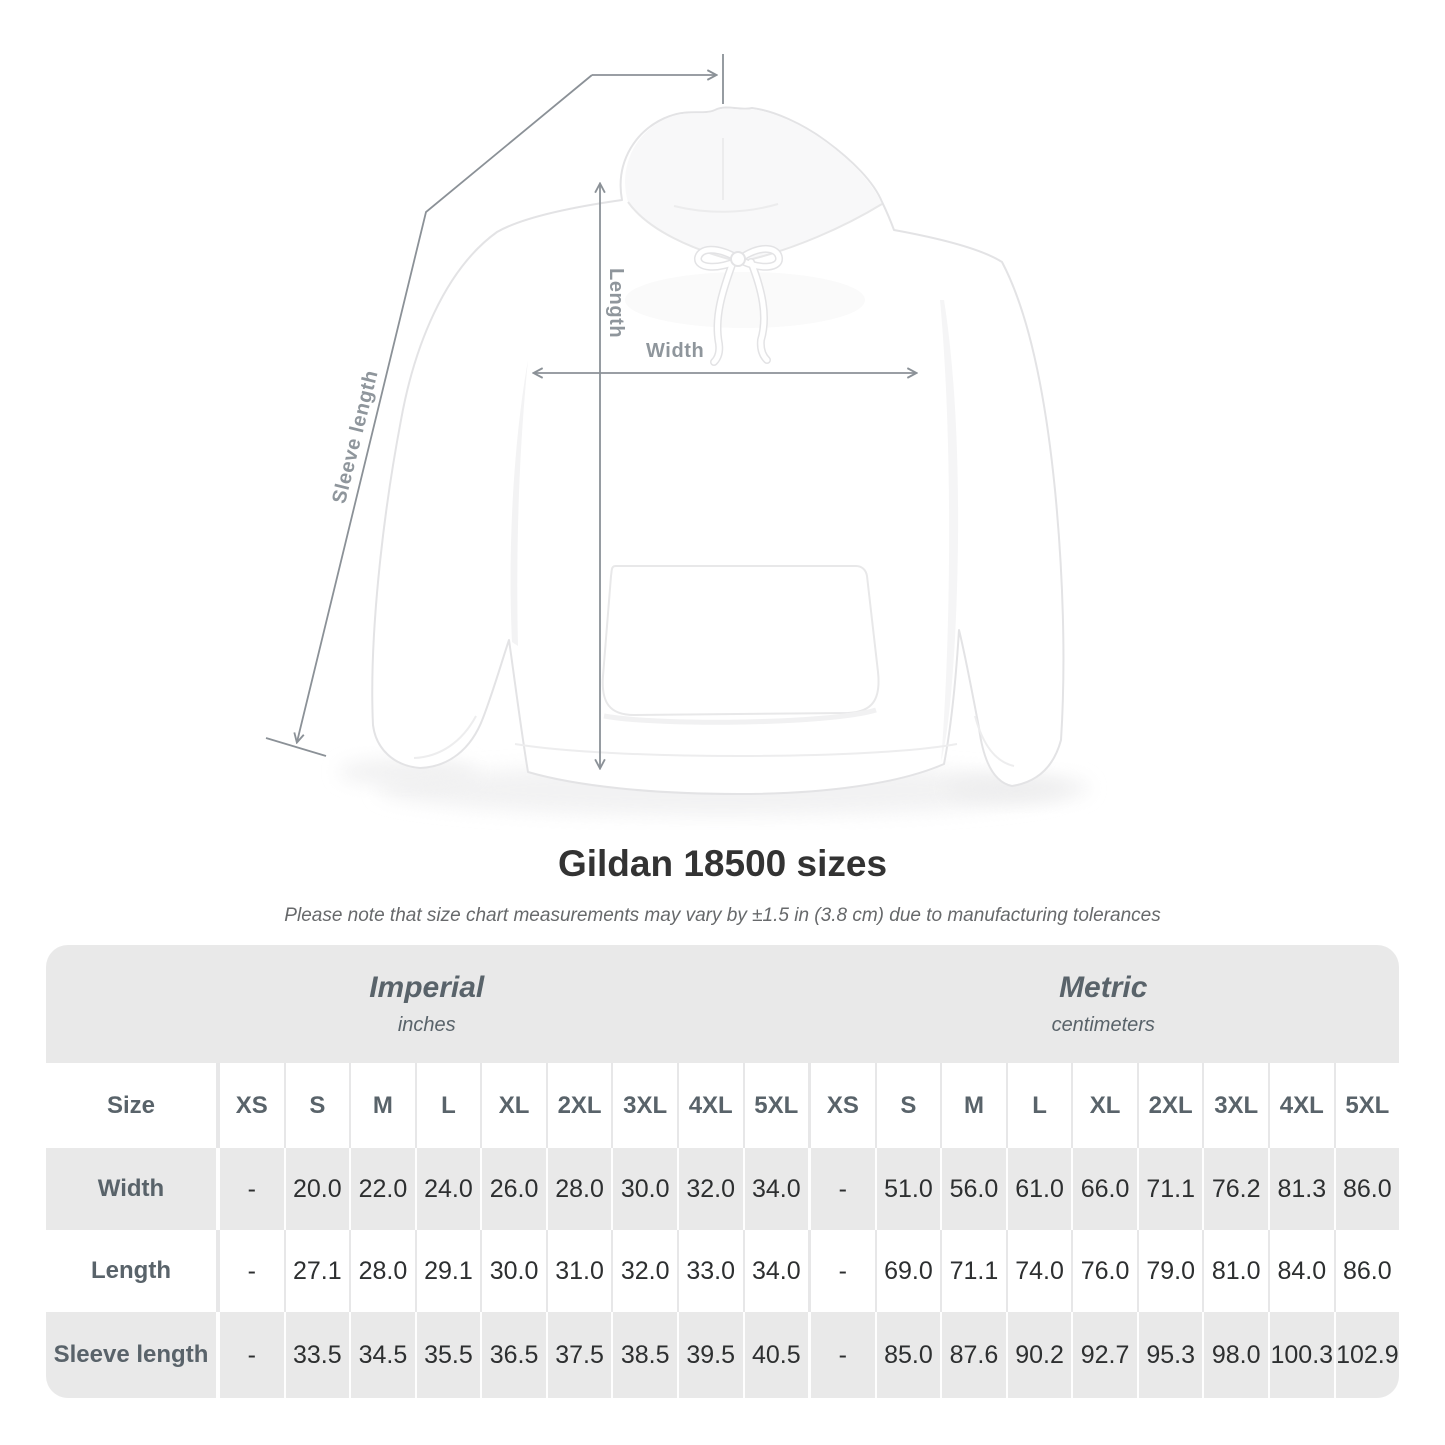  Describe the element at coordinates (131, 1188) in the screenshot. I see `row-header: Width` at that location.